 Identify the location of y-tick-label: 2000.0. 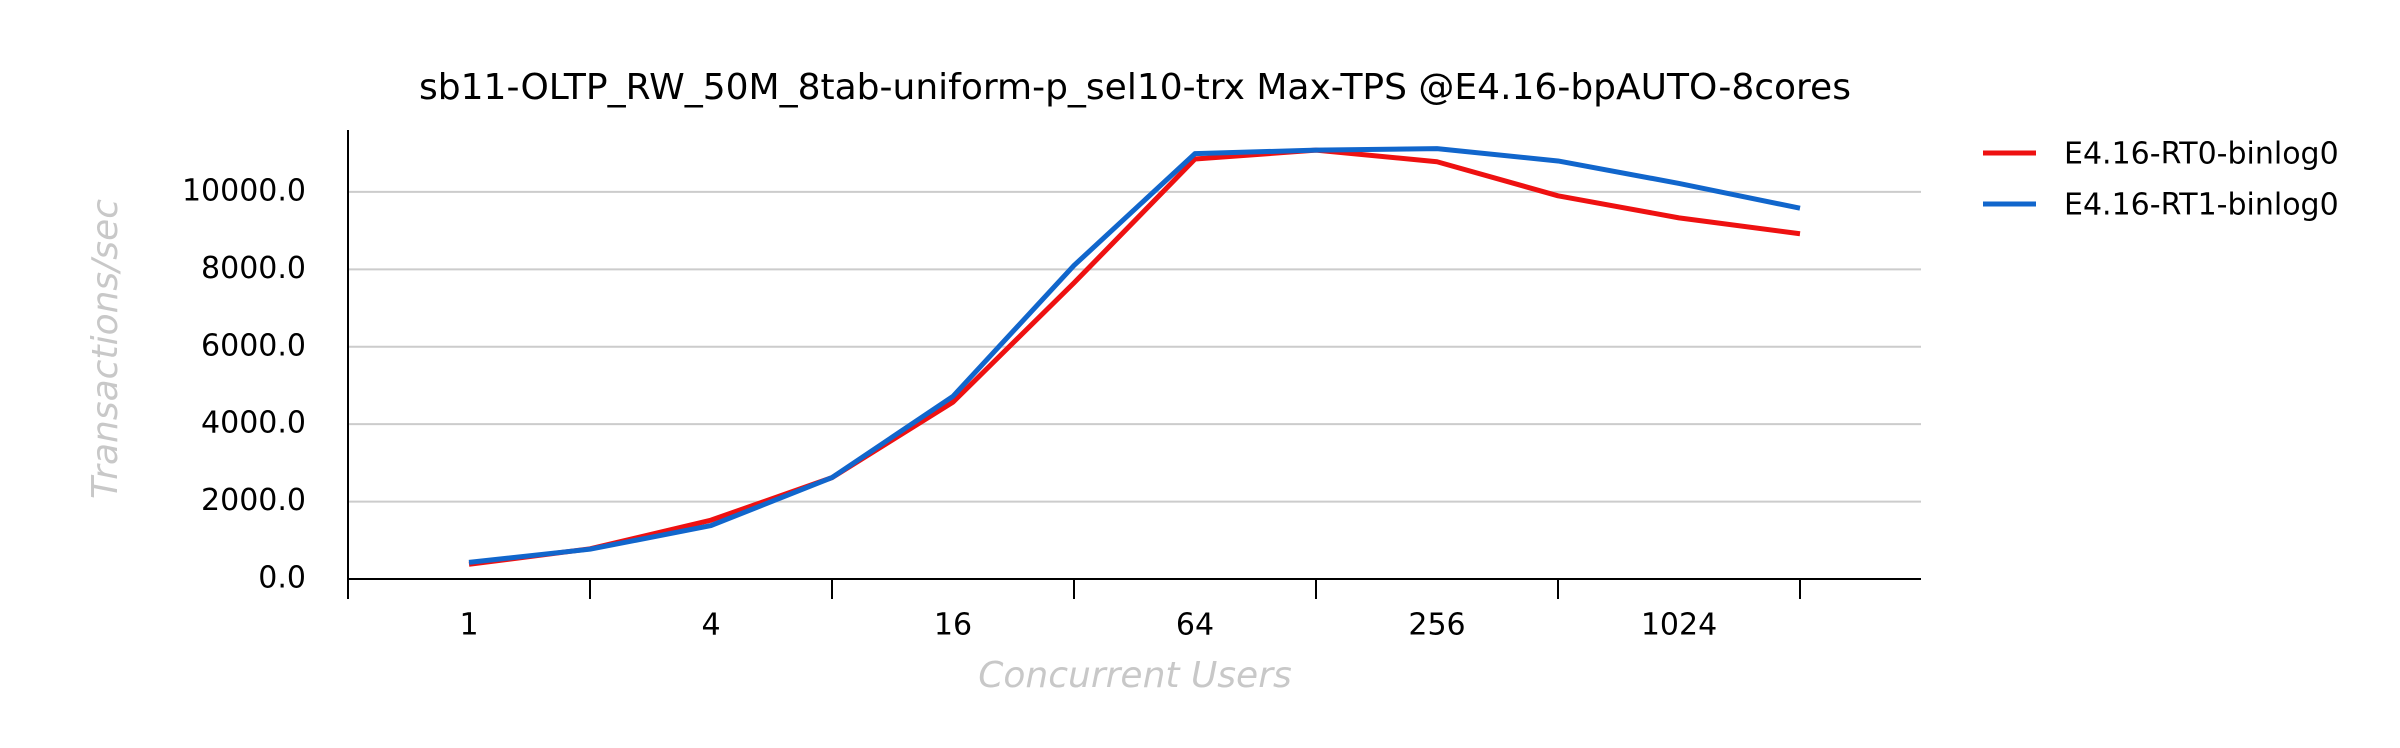
(253, 500).